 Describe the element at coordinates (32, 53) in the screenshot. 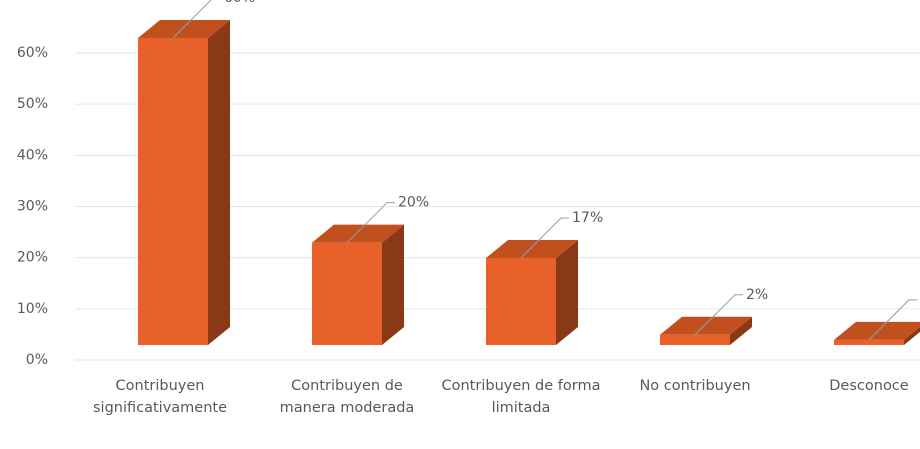

I see `y-tick-label: 60%` at that location.